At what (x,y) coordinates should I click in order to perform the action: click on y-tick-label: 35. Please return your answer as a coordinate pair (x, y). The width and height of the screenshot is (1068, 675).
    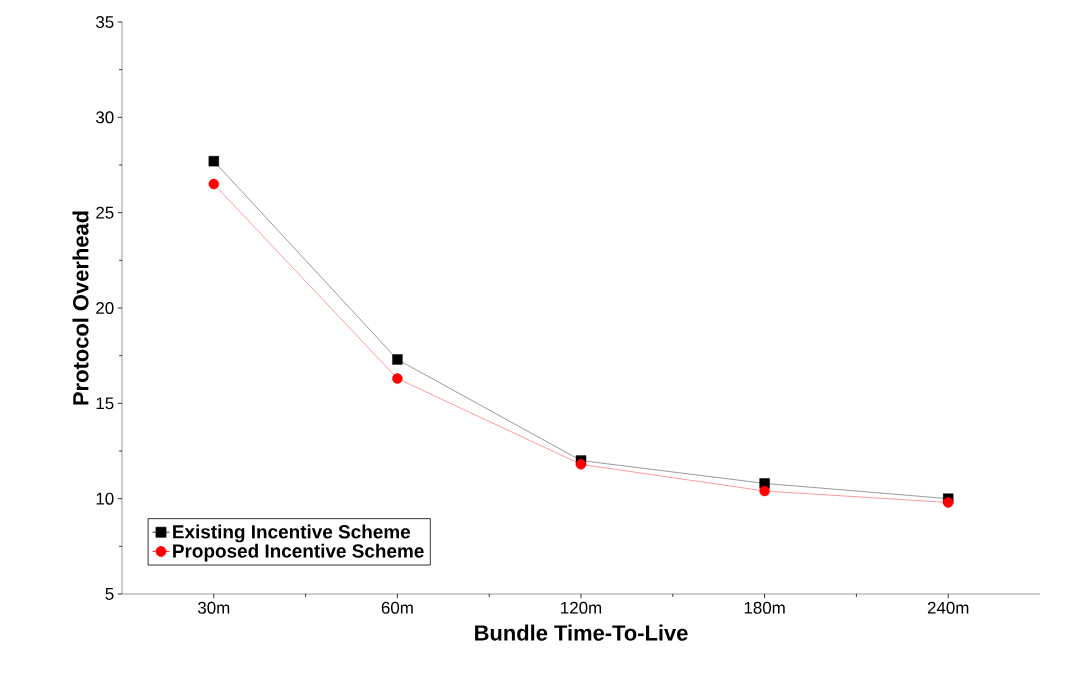
    Looking at the image, I should click on (105, 22).